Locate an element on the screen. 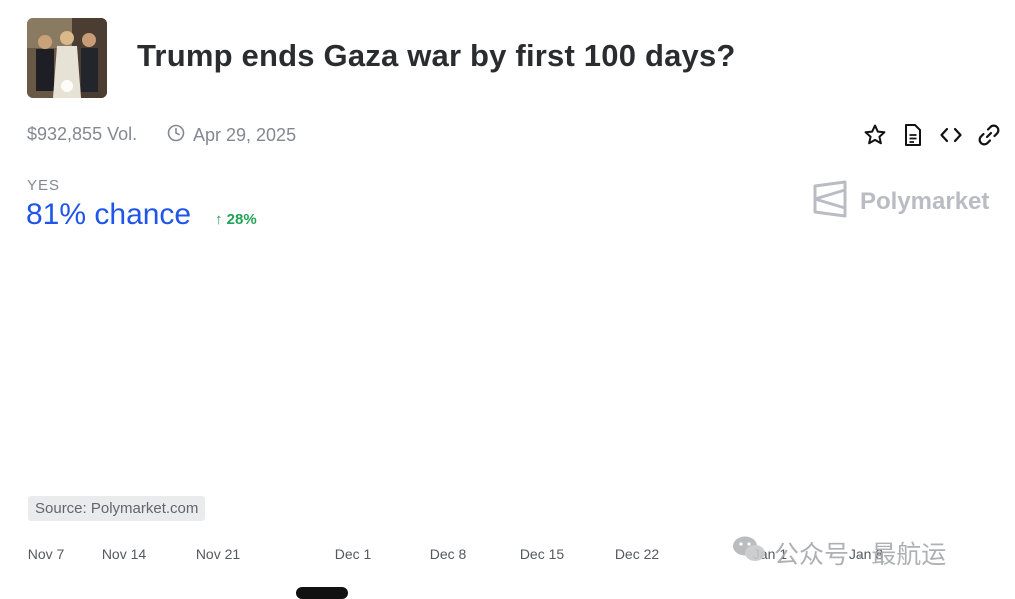 The height and width of the screenshot is (599, 1015). x-tick-label: Dec 8 is located at coordinates (448, 554).